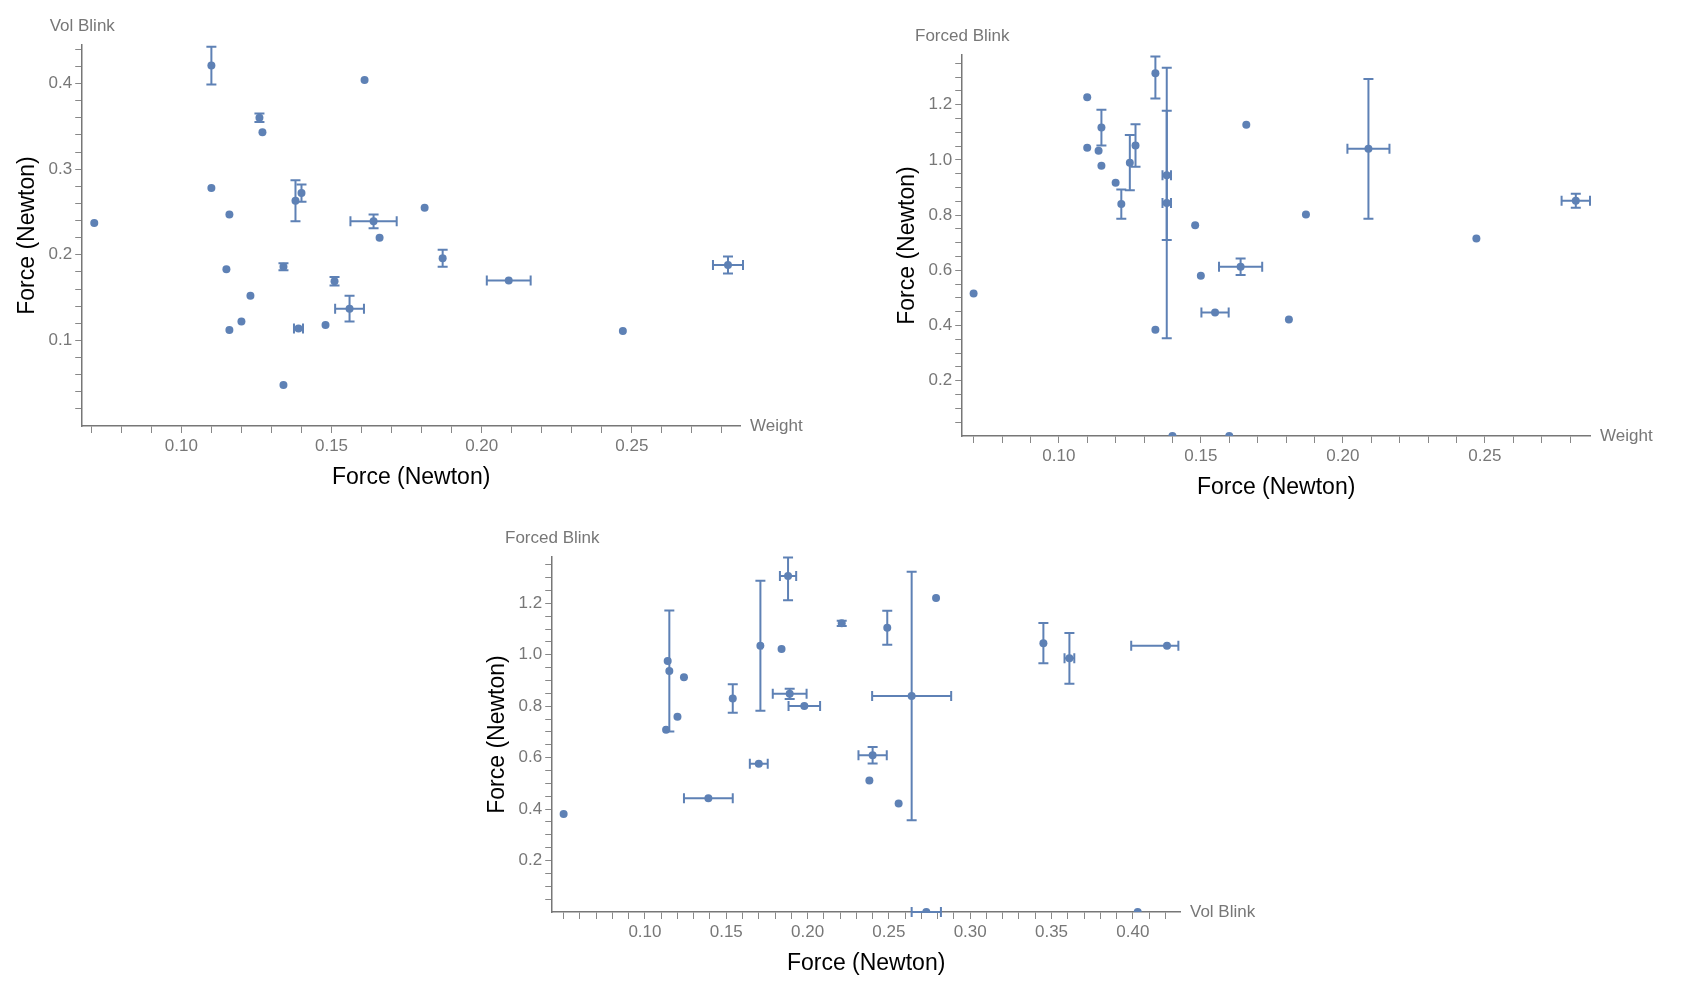  I want to click on chart-title: Vol Blink, so click(82, 26).